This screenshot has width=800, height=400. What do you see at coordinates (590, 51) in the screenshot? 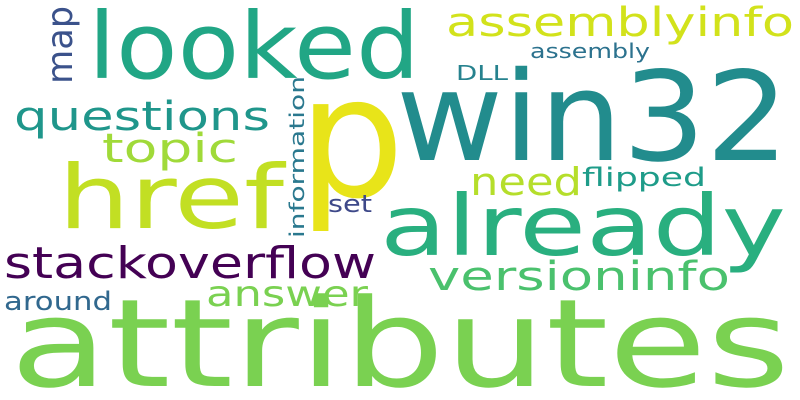
I see `word-assembly: assembly` at bounding box center [590, 51].